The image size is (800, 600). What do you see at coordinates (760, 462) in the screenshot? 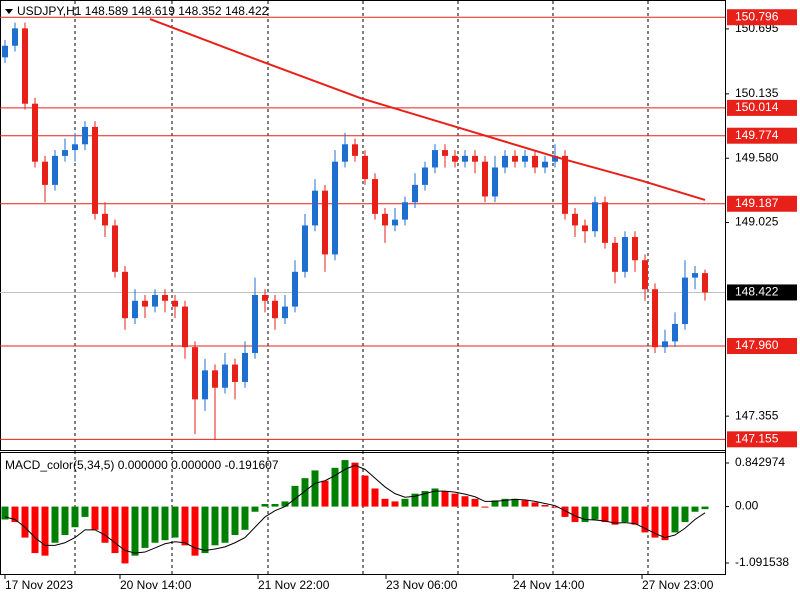
I see `y-tick-label: 0.842974` at bounding box center [760, 462].